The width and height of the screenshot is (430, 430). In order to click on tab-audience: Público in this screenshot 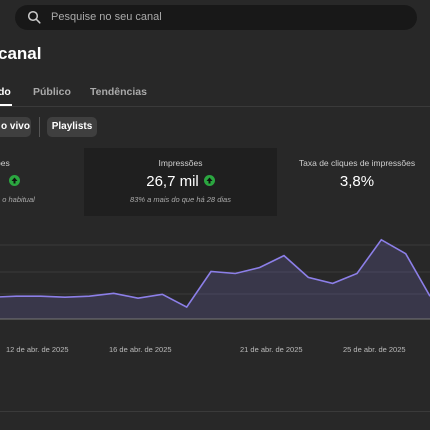, I will do `click(52, 92)`.